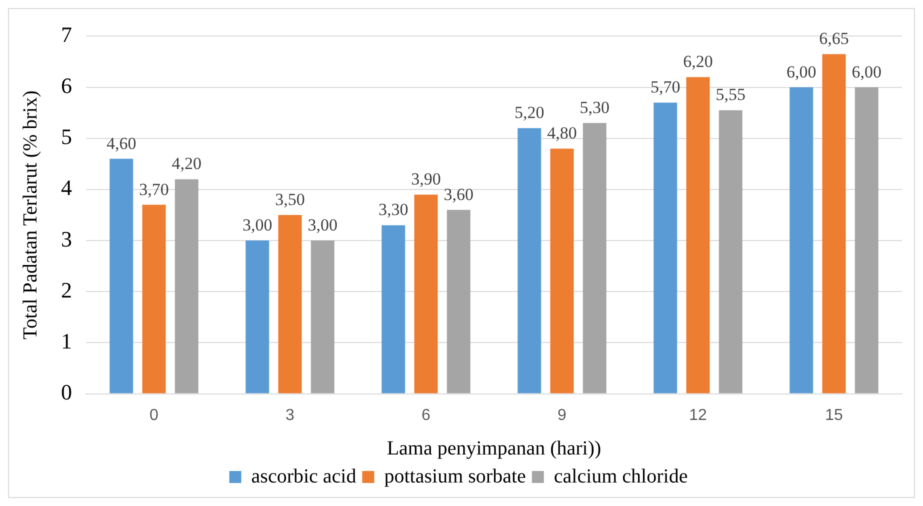 This screenshot has width=923, height=506. Describe the element at coordinates (154, 415) in the screenshot. I see `x-tick-label: 0` at that location.